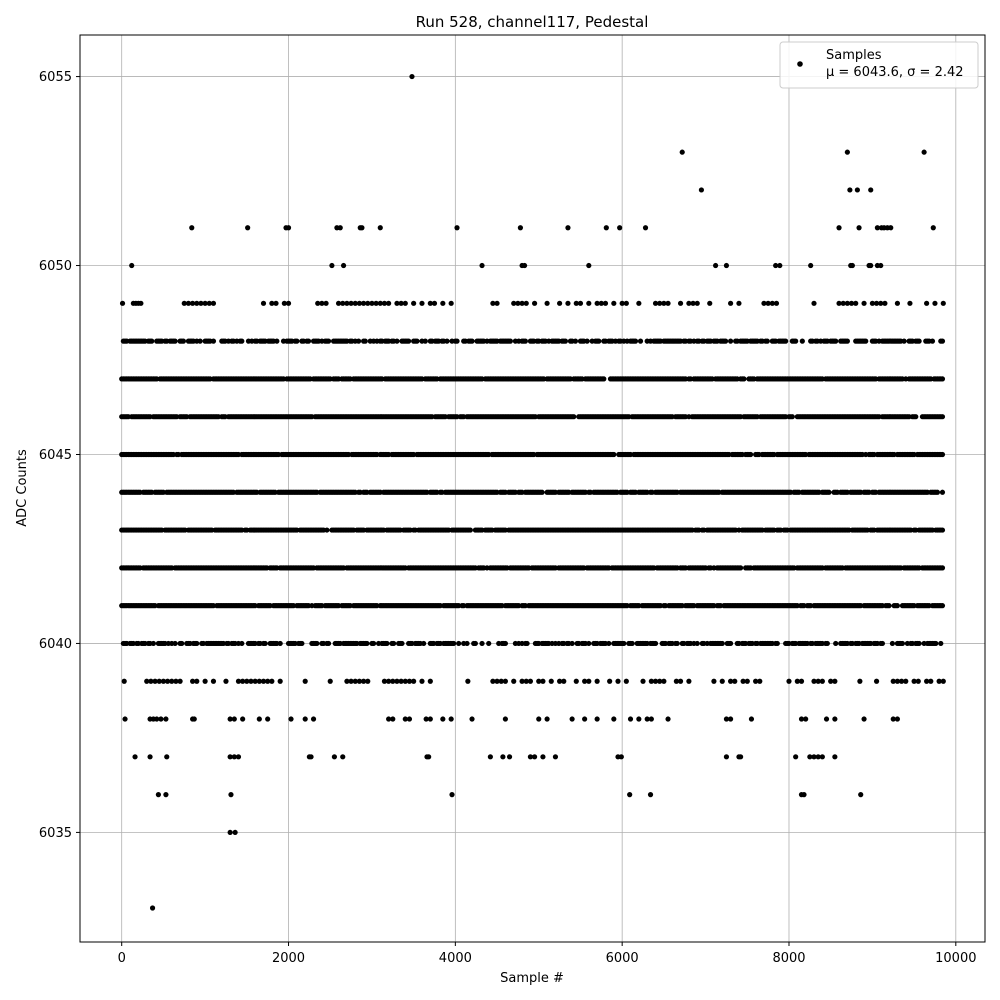  I want to click on legend-box, so click(879, 65).